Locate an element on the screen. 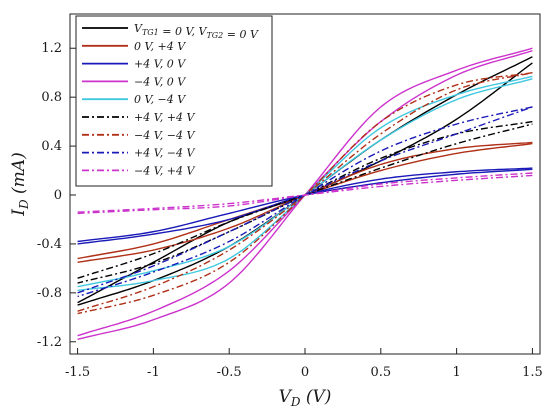  y-tick-label: 1.2 is located at coordinates (51, 48).